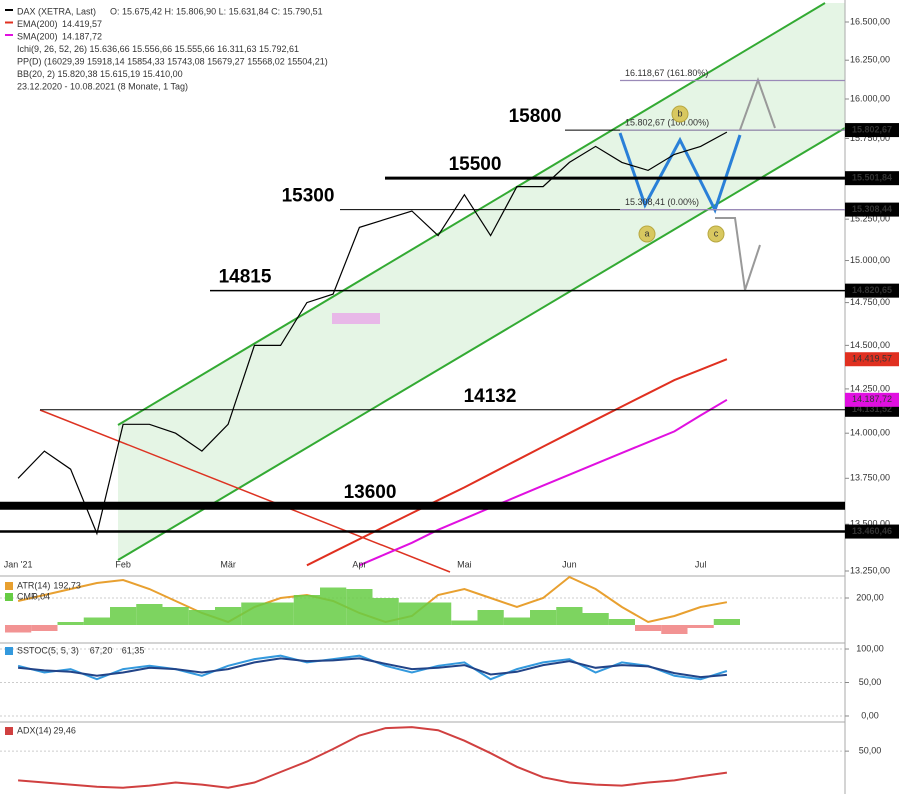 The width and height of the screenshot is (899, 794). What do you see at coordinates (569, 564) in the screenshot?
I see `x-tick-label: Jun` at bounding box center [569, 564].